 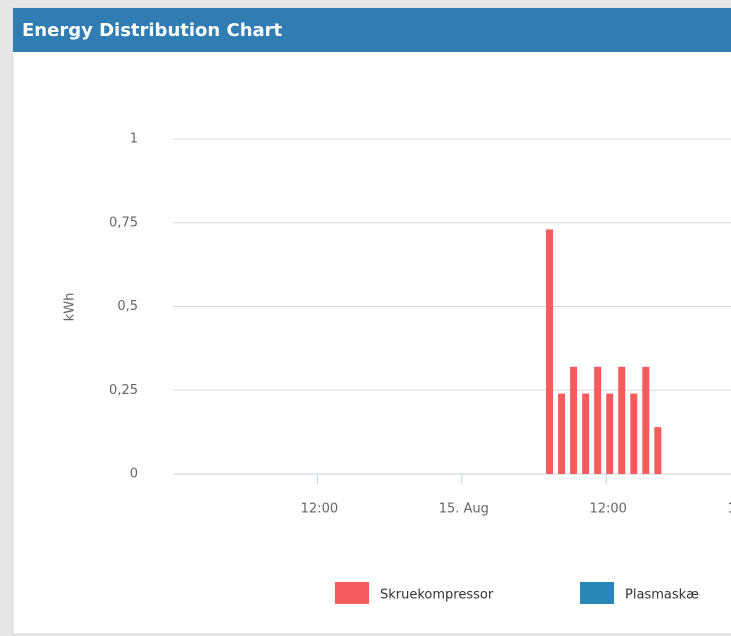 What do you see at coordinates (729, 509) in the screenshot?
I see `x-tick-label: 16. Aug` at bounding box center [729, 509].